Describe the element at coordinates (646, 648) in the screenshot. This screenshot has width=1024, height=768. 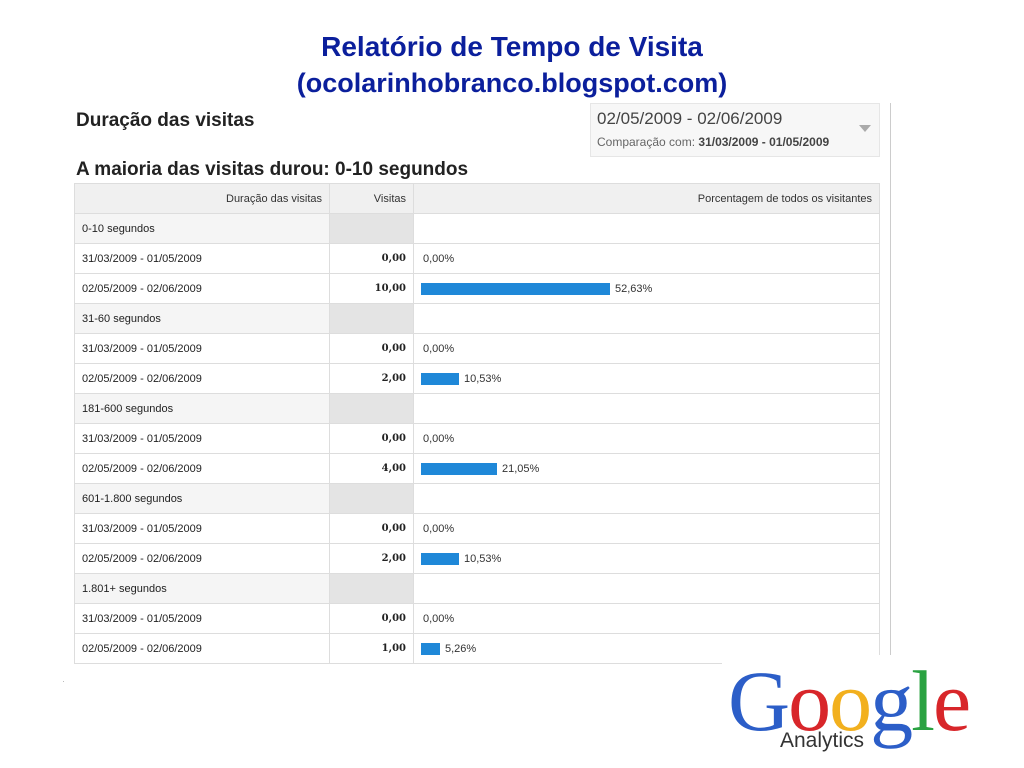
I see `percent-bar-wrap: 5,26%` at that location.